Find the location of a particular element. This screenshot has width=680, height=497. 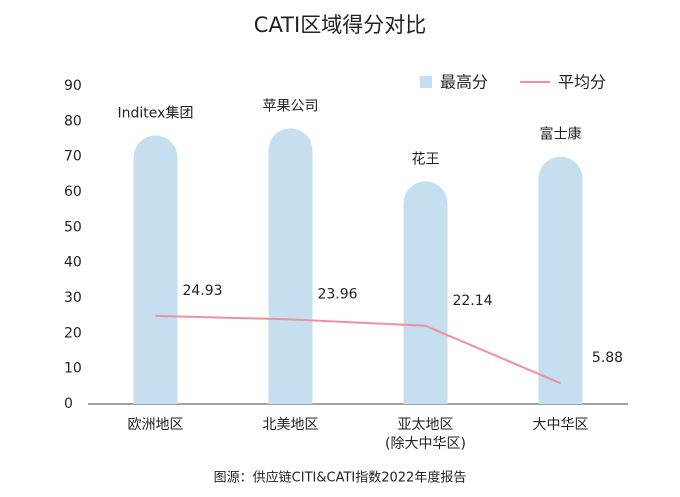

legend-label: 最高分 is located at coordinates (464, 82).